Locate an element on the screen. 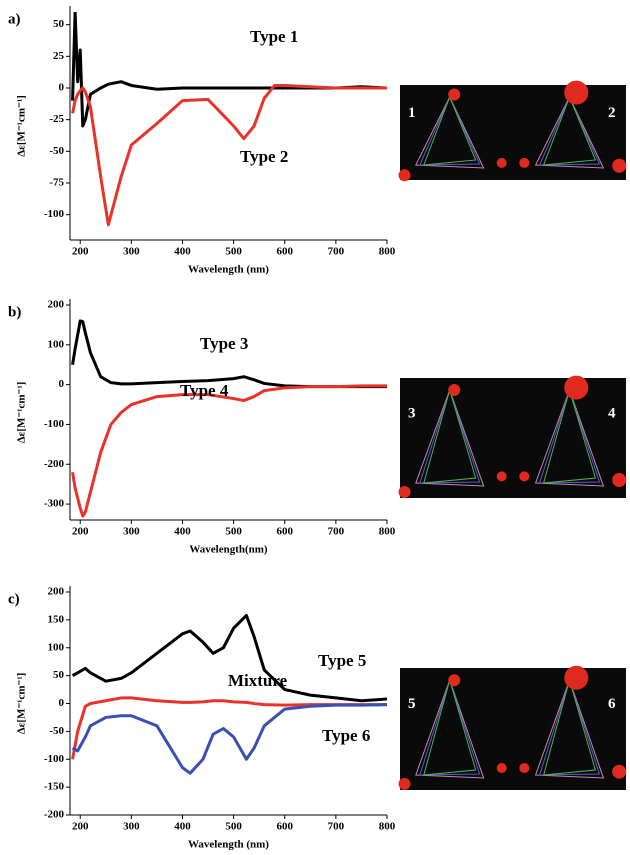 The width and height of the screenshot is (630, 855). series-label: Type 2 is located at coordinates (264, 156).